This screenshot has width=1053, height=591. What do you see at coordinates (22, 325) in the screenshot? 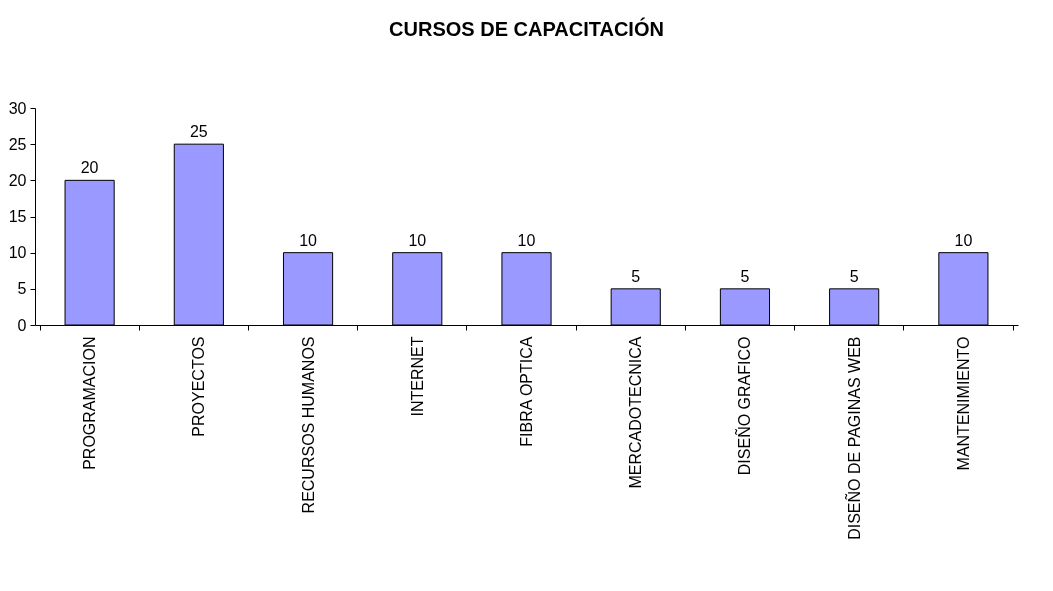
I see `y-tick-label: 0` at bounding box center [22, 325].